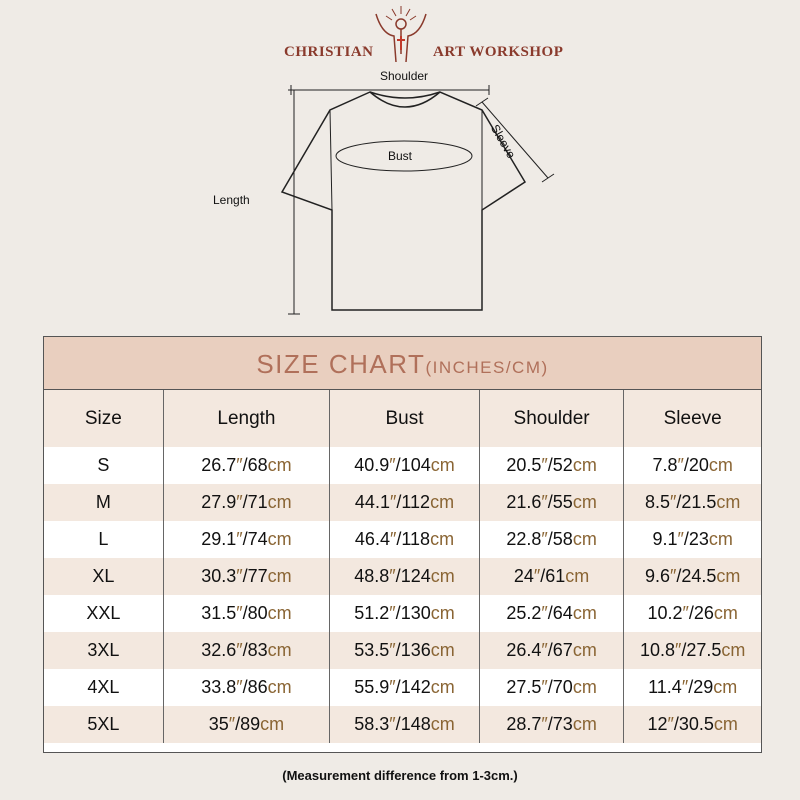 This screenshot has height=800, width=800. I want to click on cm-value: 73, so click(562, 724).